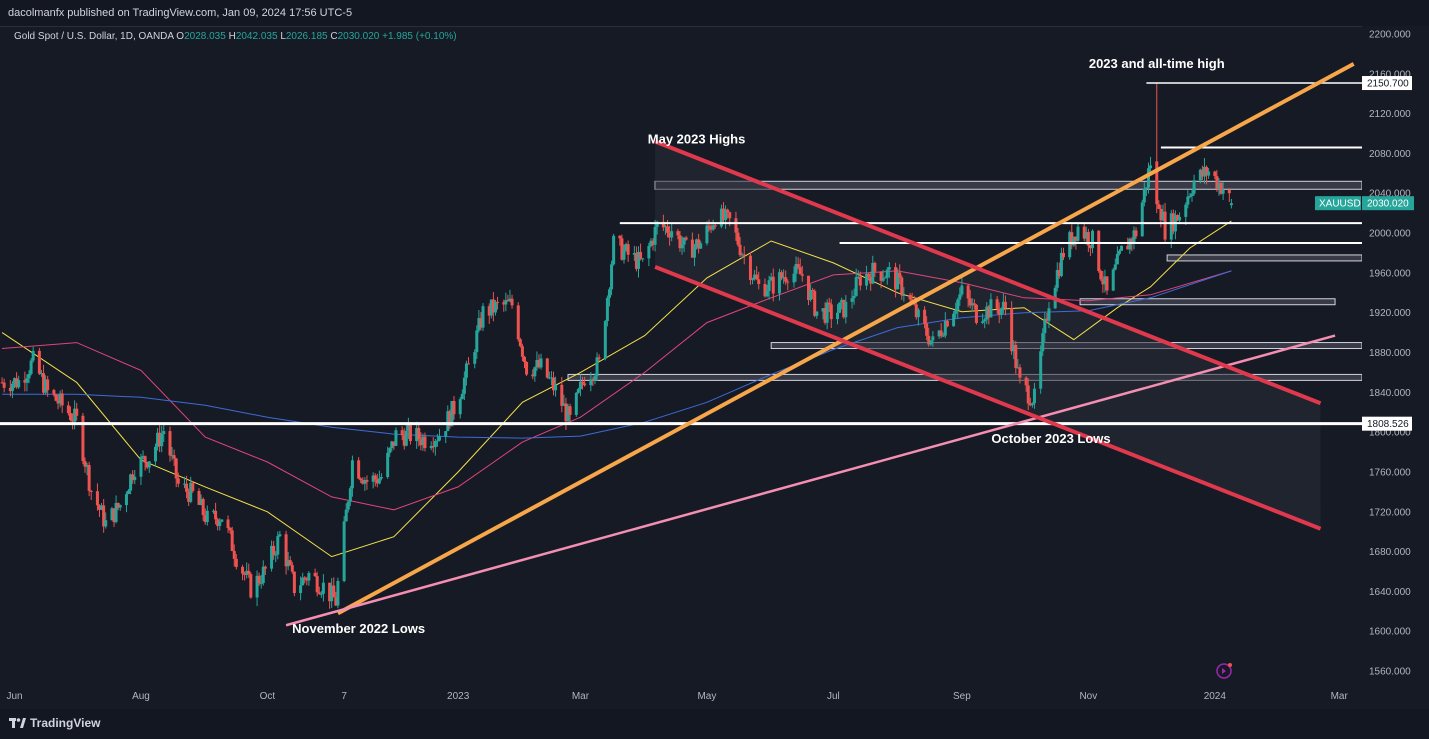  Describe the element at coordinates (1390, 313) in the screenshot. I see `y-tick-label: 1920.000` at that location.